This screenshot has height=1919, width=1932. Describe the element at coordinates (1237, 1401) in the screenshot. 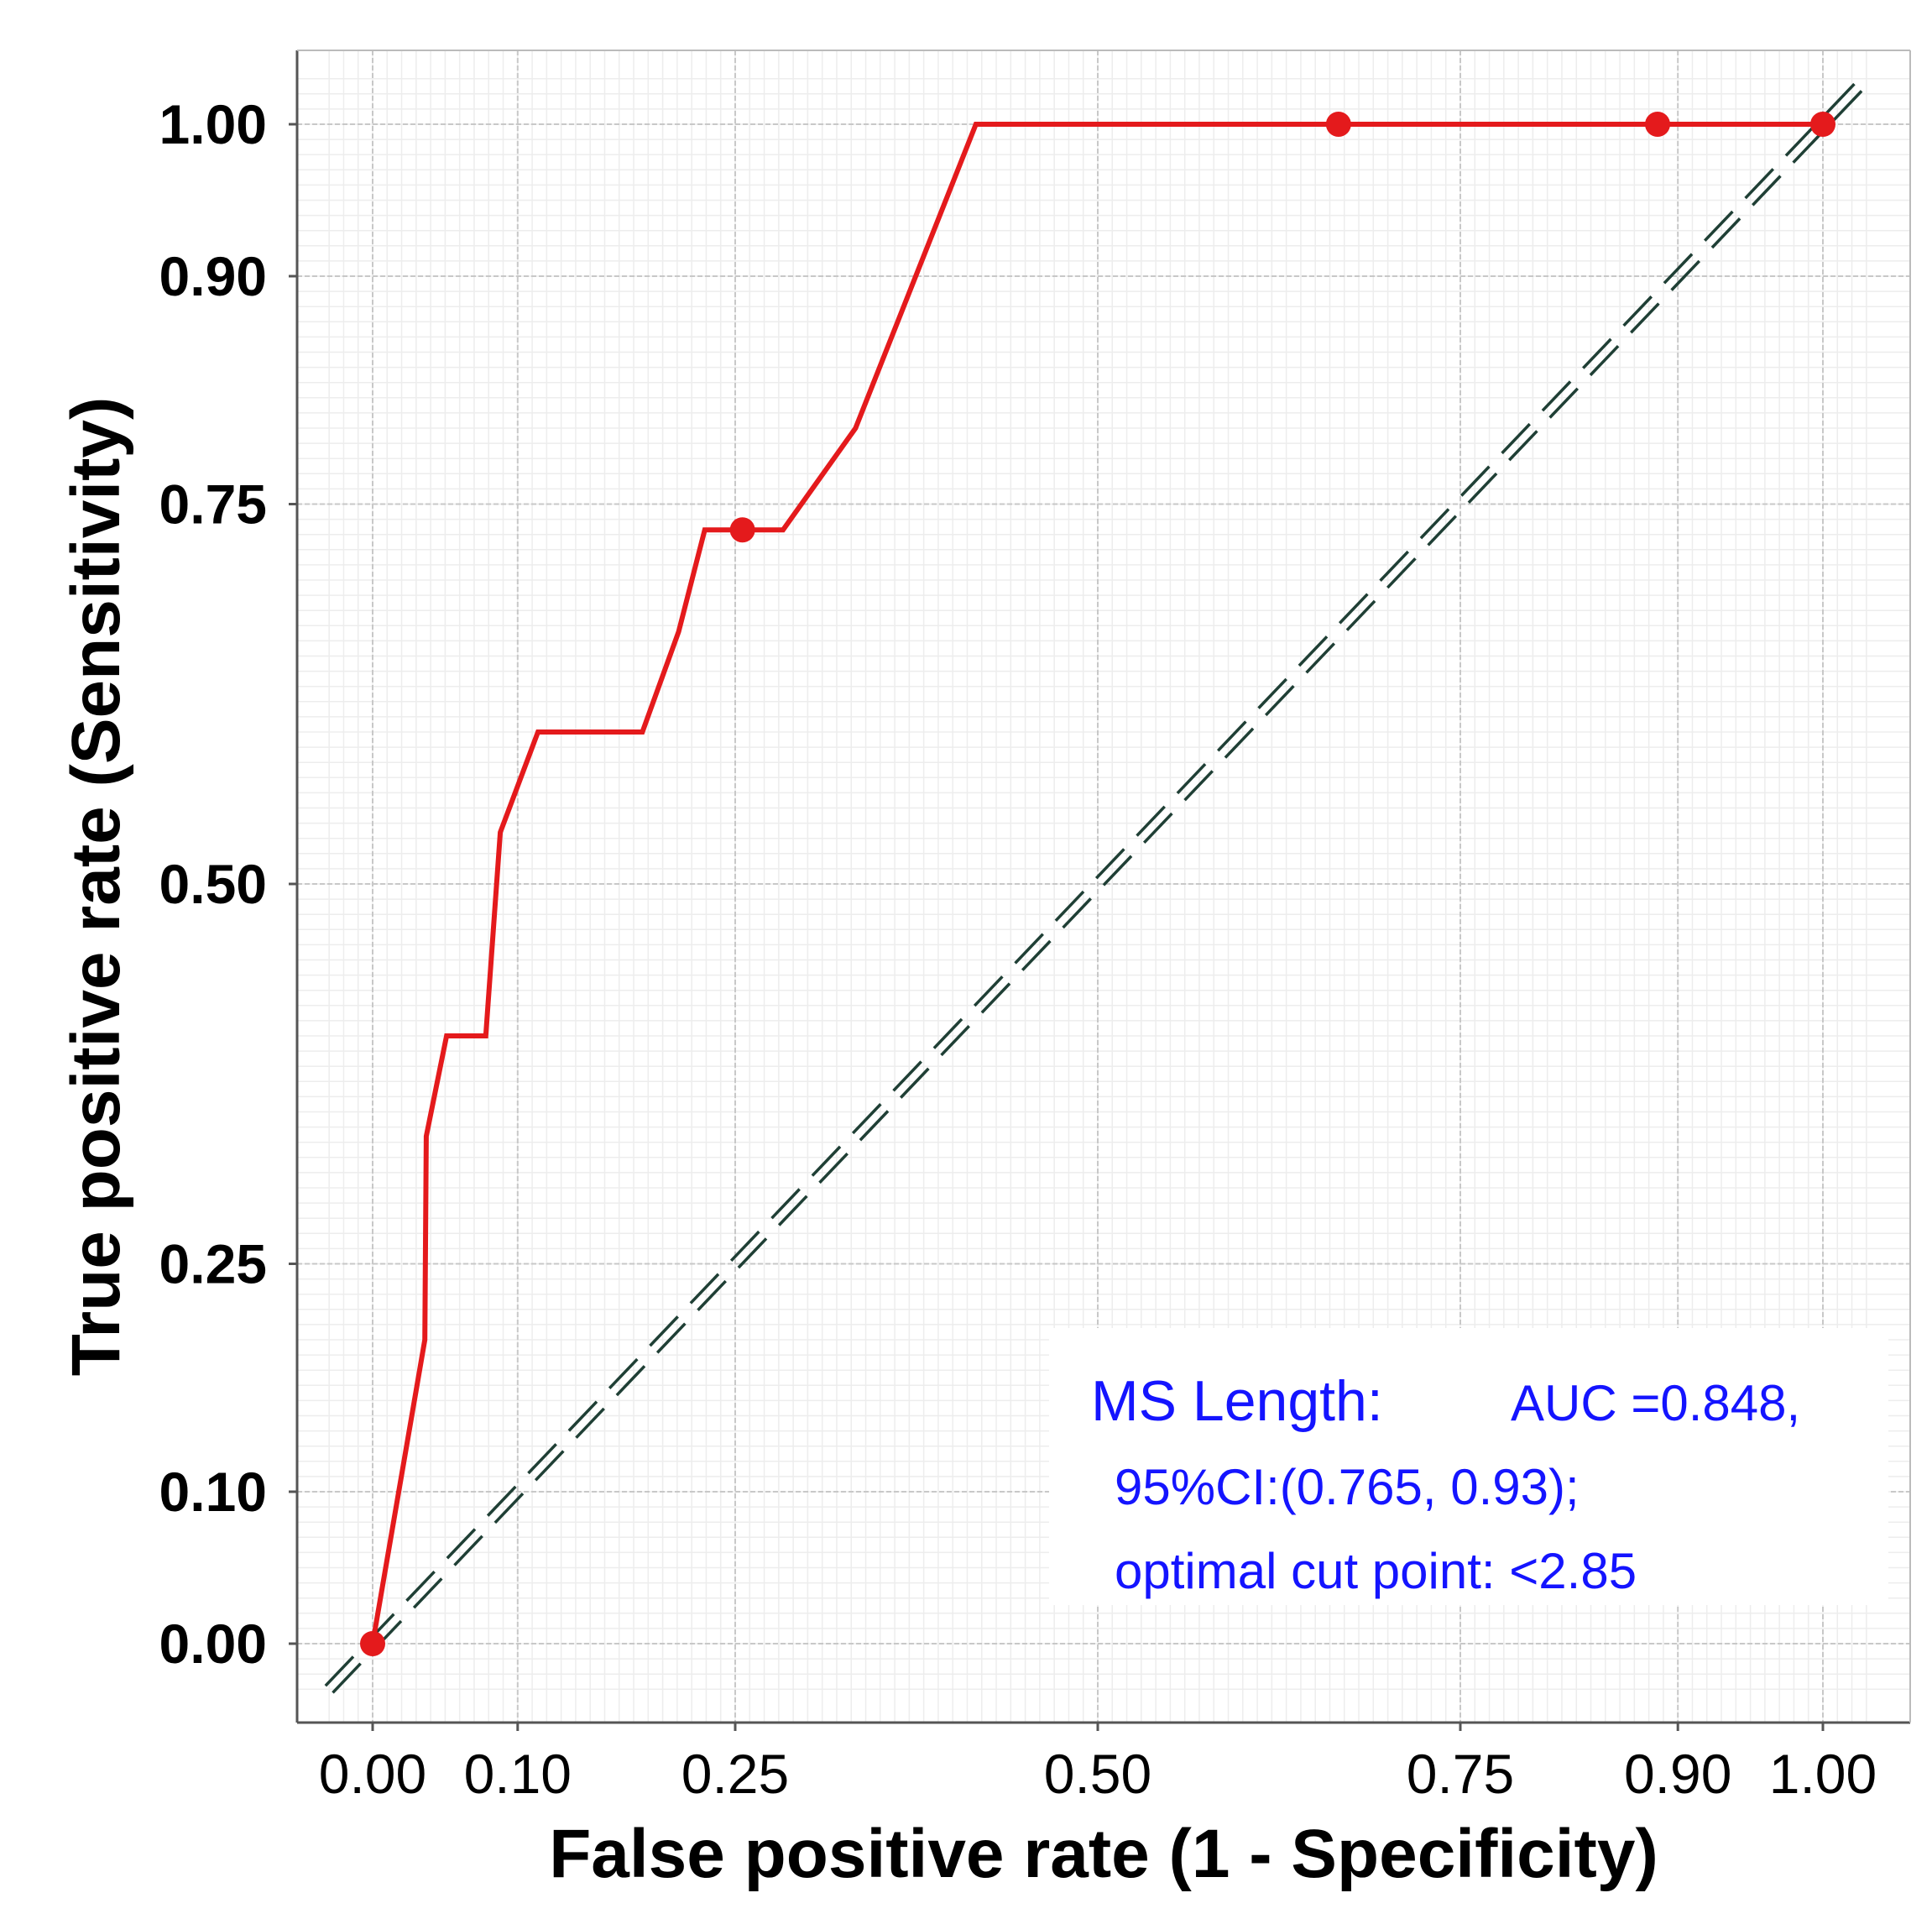

I see `annotation-model: MS Length:` at that location.